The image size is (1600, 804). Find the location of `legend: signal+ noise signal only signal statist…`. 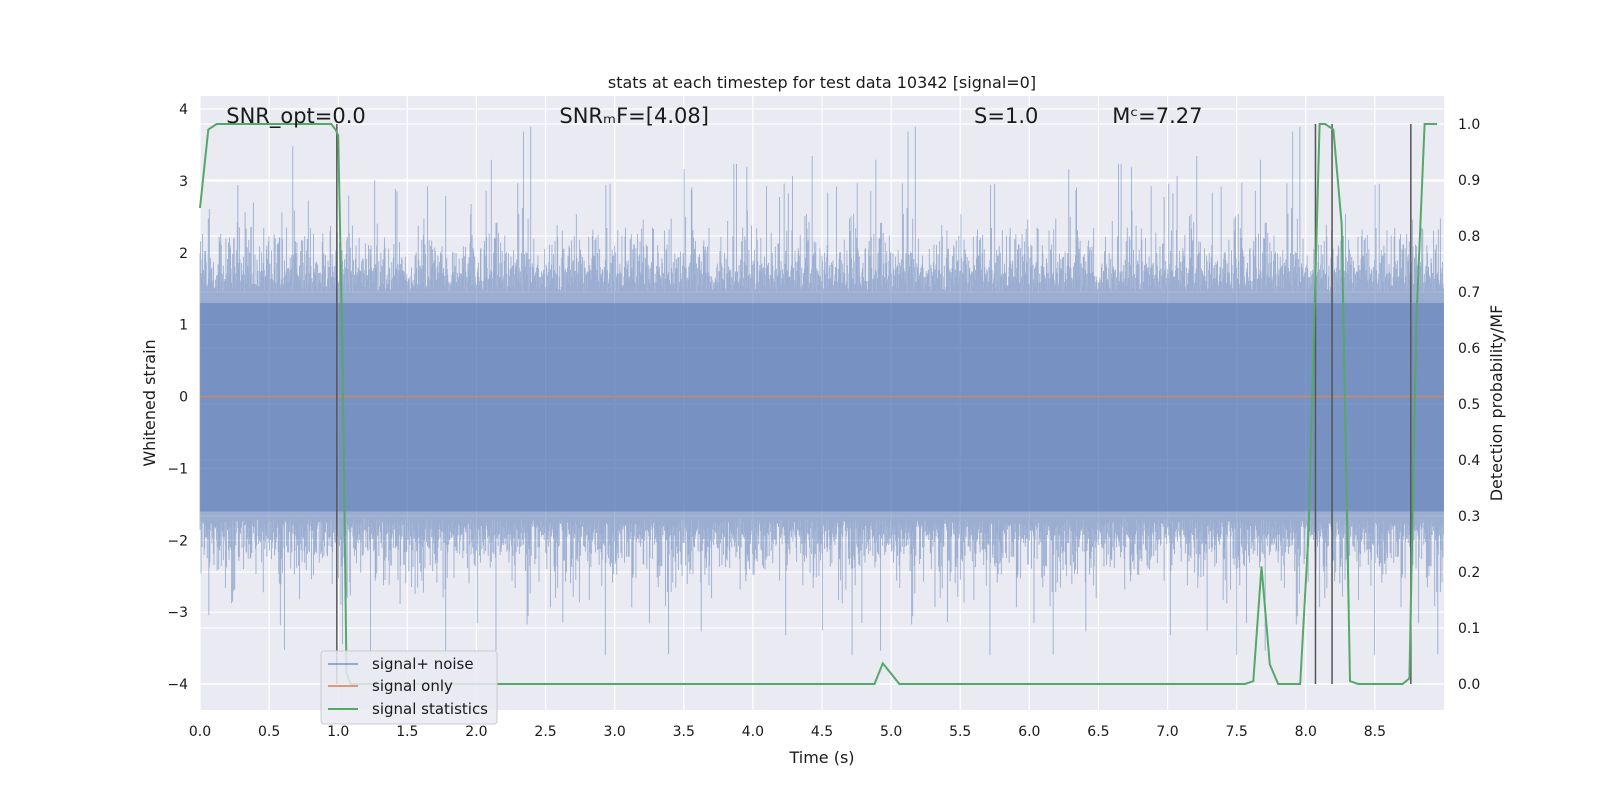

legend: signal+ noise signal only signal statist… is located at coordinates (409, 687).